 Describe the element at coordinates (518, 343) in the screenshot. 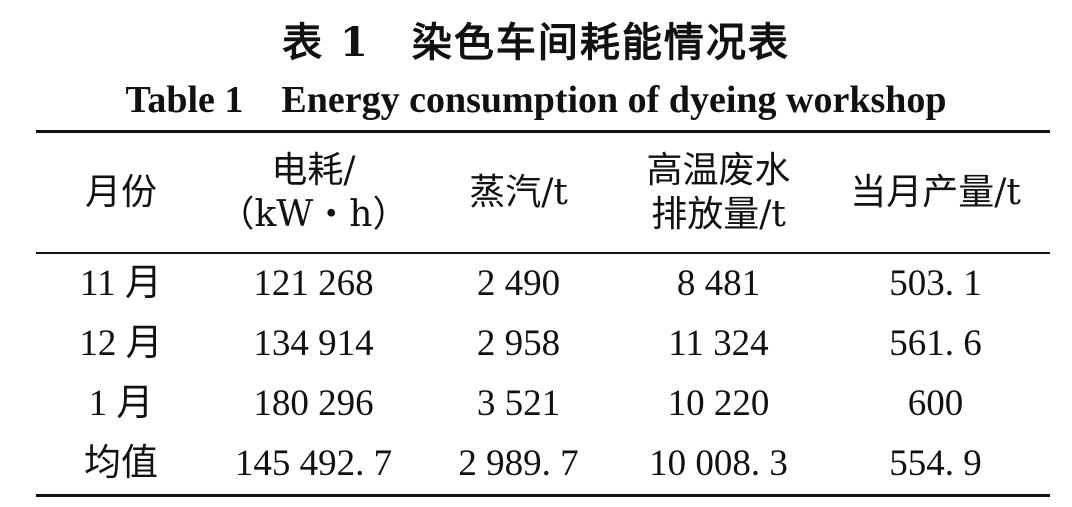

I see `cell-steam: 2 958` at that location.